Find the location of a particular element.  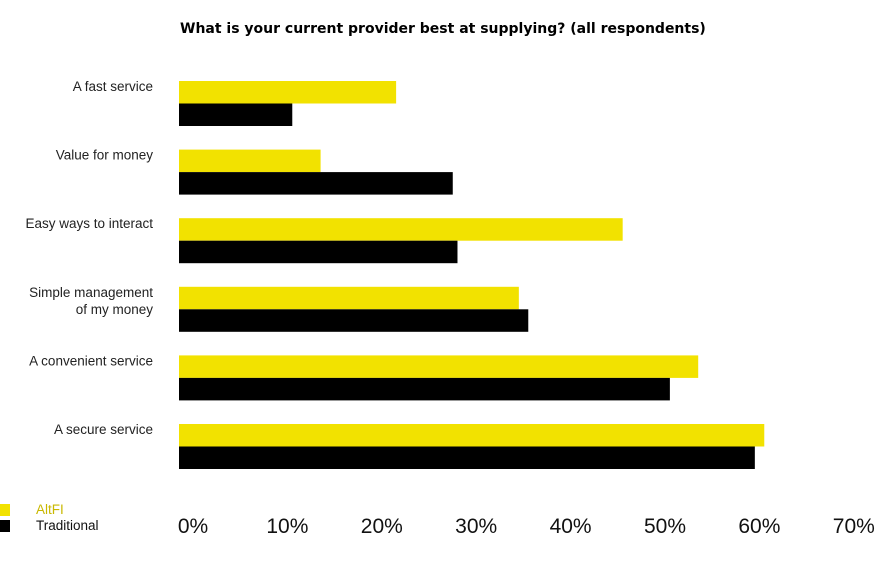

x-tick-label-4: 40% is located at coordinates (571, 526).